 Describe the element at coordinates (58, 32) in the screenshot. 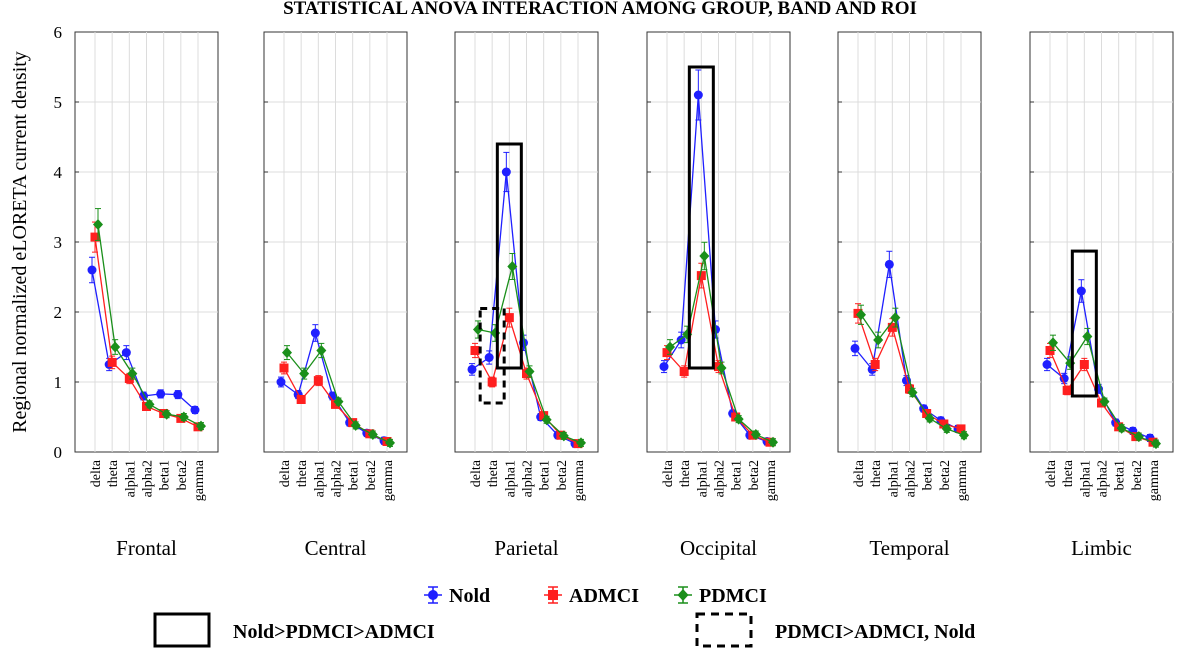

I see `y-tick-label: 6` at that location.